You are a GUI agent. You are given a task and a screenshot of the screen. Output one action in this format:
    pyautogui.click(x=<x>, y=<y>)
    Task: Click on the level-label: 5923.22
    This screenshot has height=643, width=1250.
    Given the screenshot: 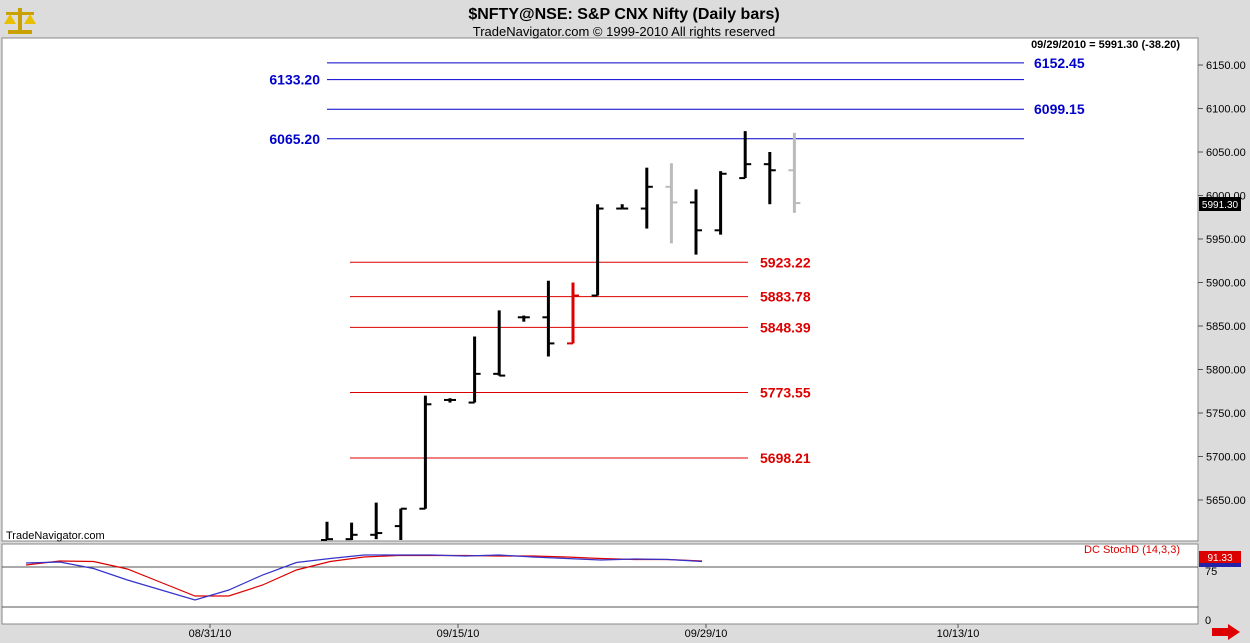 What is the action you would take?
    pyautogui.click(x=785, y=262)
    